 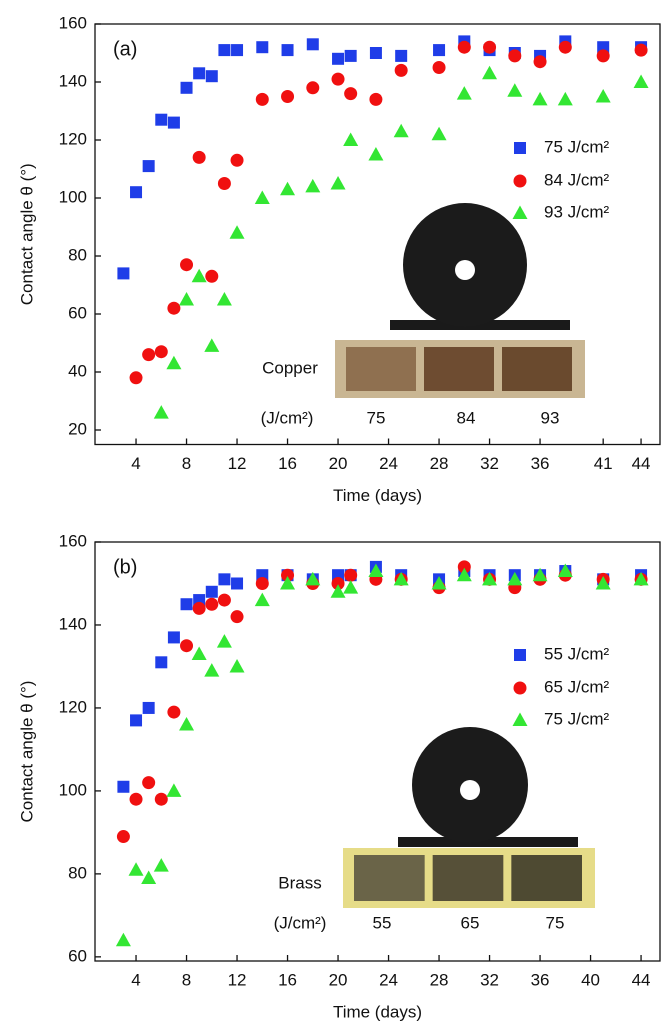 What do you see at coordinates (377, 1011) in the screenshot?
I see `x-axis-title: Time (days)` at bounding box center [377, 1011].